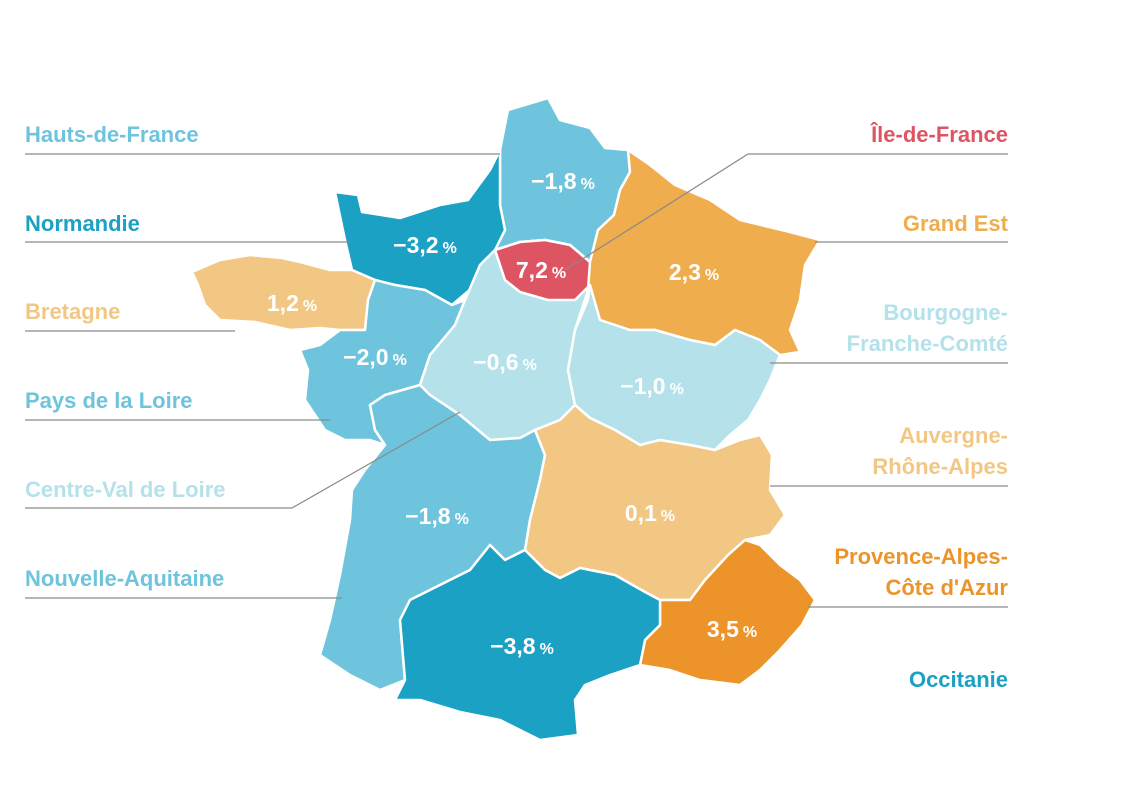 The image size is (1138, 792). I want to click on region-bourgogne-franche-comte, so click(674, 367).